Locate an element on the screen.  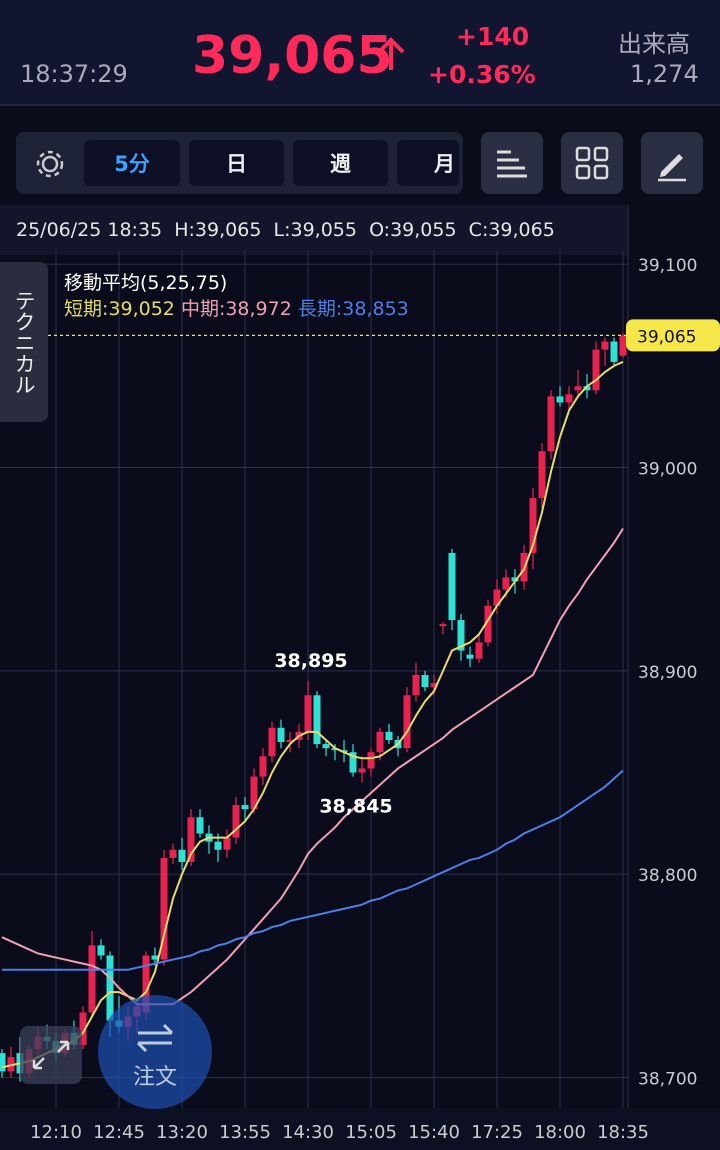
y-tick-label: 39,100 is located at coordinates (667, 266).